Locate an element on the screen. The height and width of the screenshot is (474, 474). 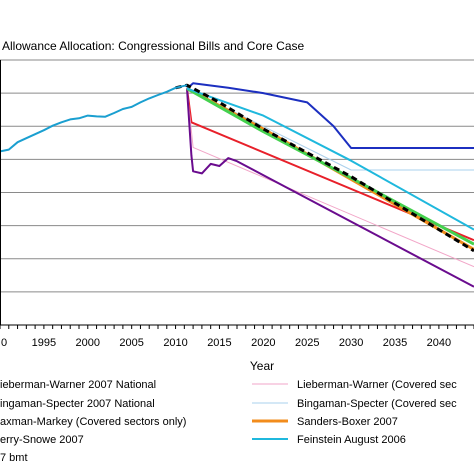
x-tick-label: 2005 is located at coordinates (131, 343).